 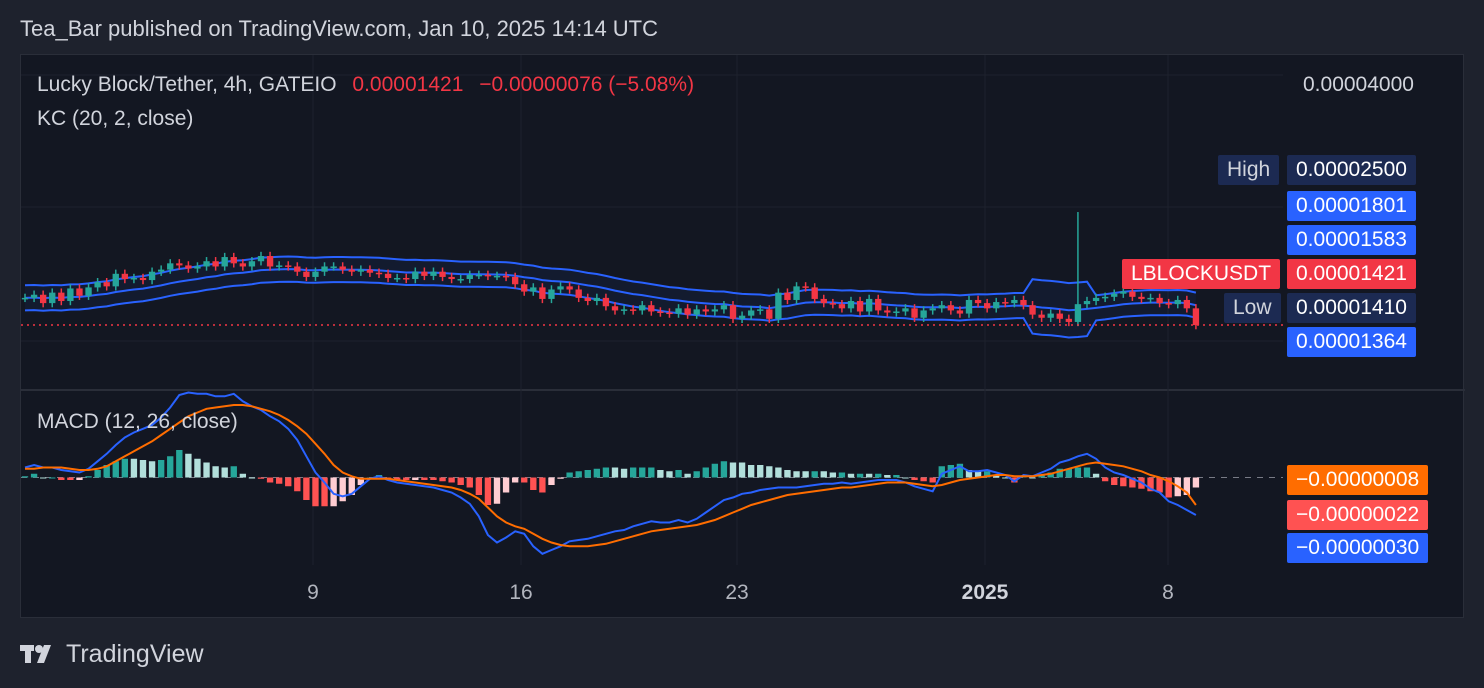 I want to click on symbol-tag-label: LBLOCKUSDT, so click(x=1201, y=274).